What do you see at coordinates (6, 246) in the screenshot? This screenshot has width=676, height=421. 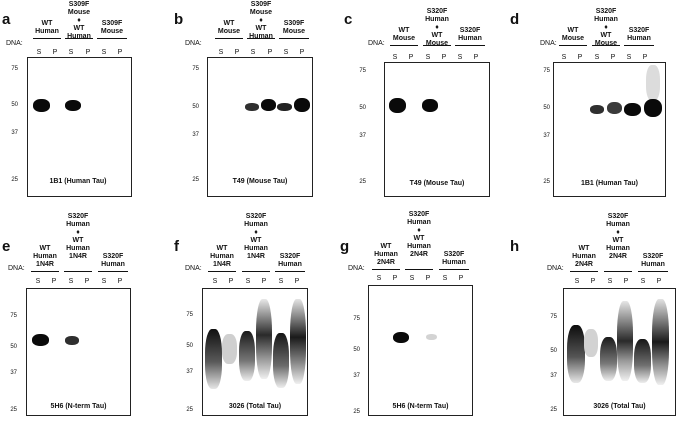 I see `panel-letter: e` at bounding box center [6, 246].